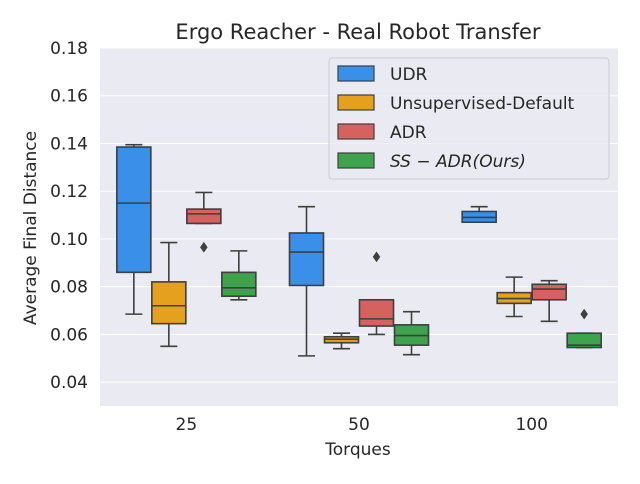 The height and width of the screenshot is (484, 640). What do you see at coordinates (69, 335) in the screenshot?
I see `y-tick-label: 0.06` at bounding box center [69, 335].